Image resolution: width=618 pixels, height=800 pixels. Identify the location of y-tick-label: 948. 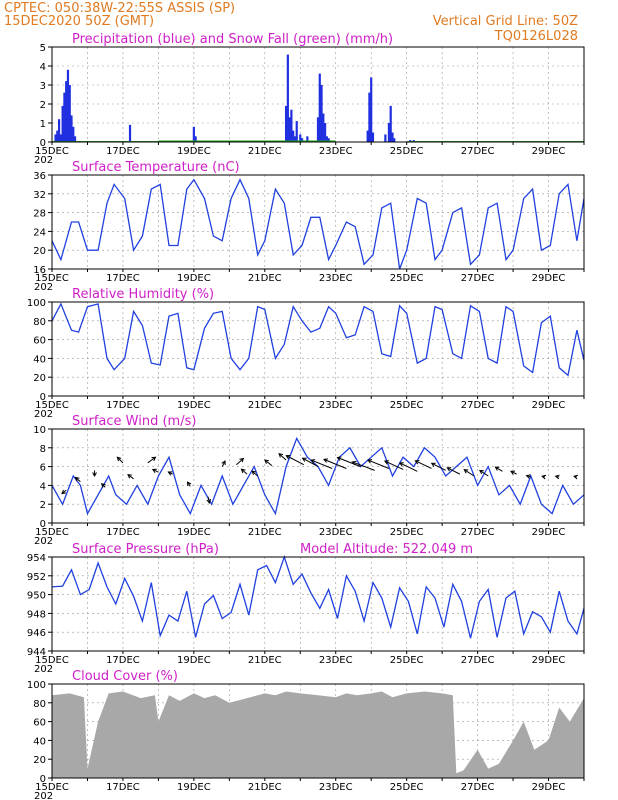
(36, 614).